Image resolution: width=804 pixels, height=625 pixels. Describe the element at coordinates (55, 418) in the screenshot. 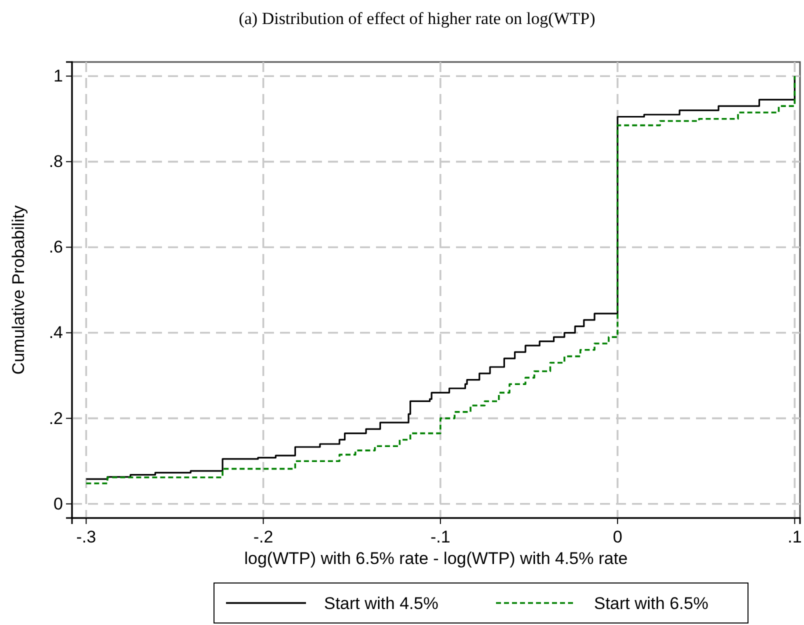

I see `y-tick-label: .2` at that location.